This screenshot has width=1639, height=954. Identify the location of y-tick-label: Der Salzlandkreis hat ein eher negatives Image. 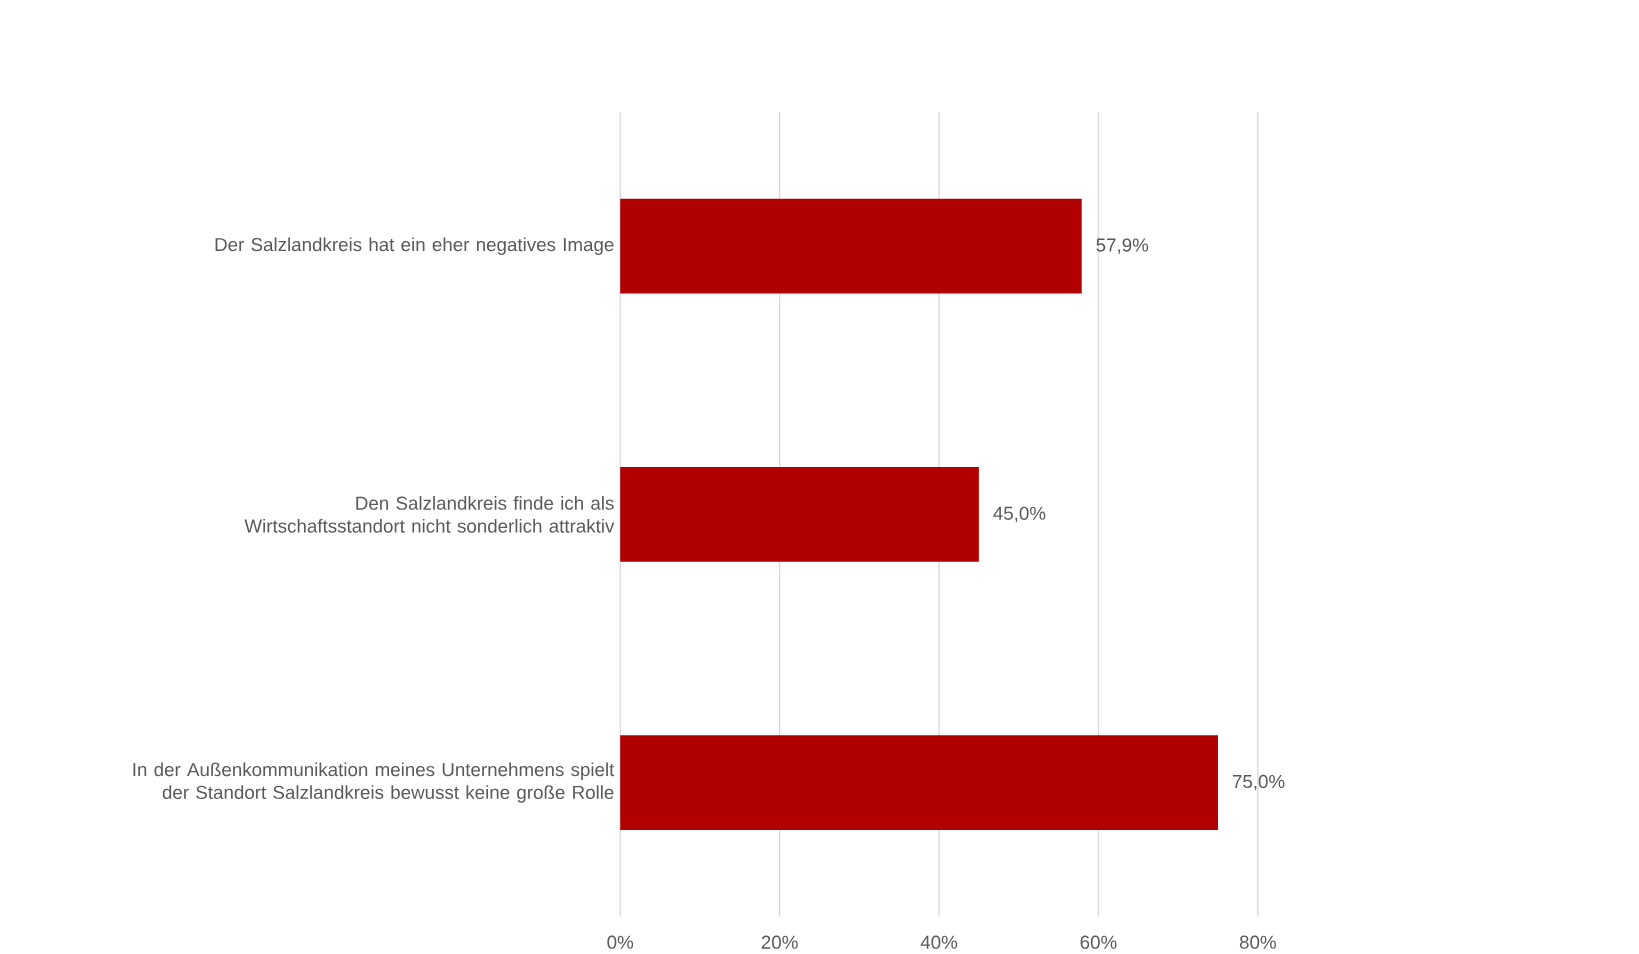
(414, 246).